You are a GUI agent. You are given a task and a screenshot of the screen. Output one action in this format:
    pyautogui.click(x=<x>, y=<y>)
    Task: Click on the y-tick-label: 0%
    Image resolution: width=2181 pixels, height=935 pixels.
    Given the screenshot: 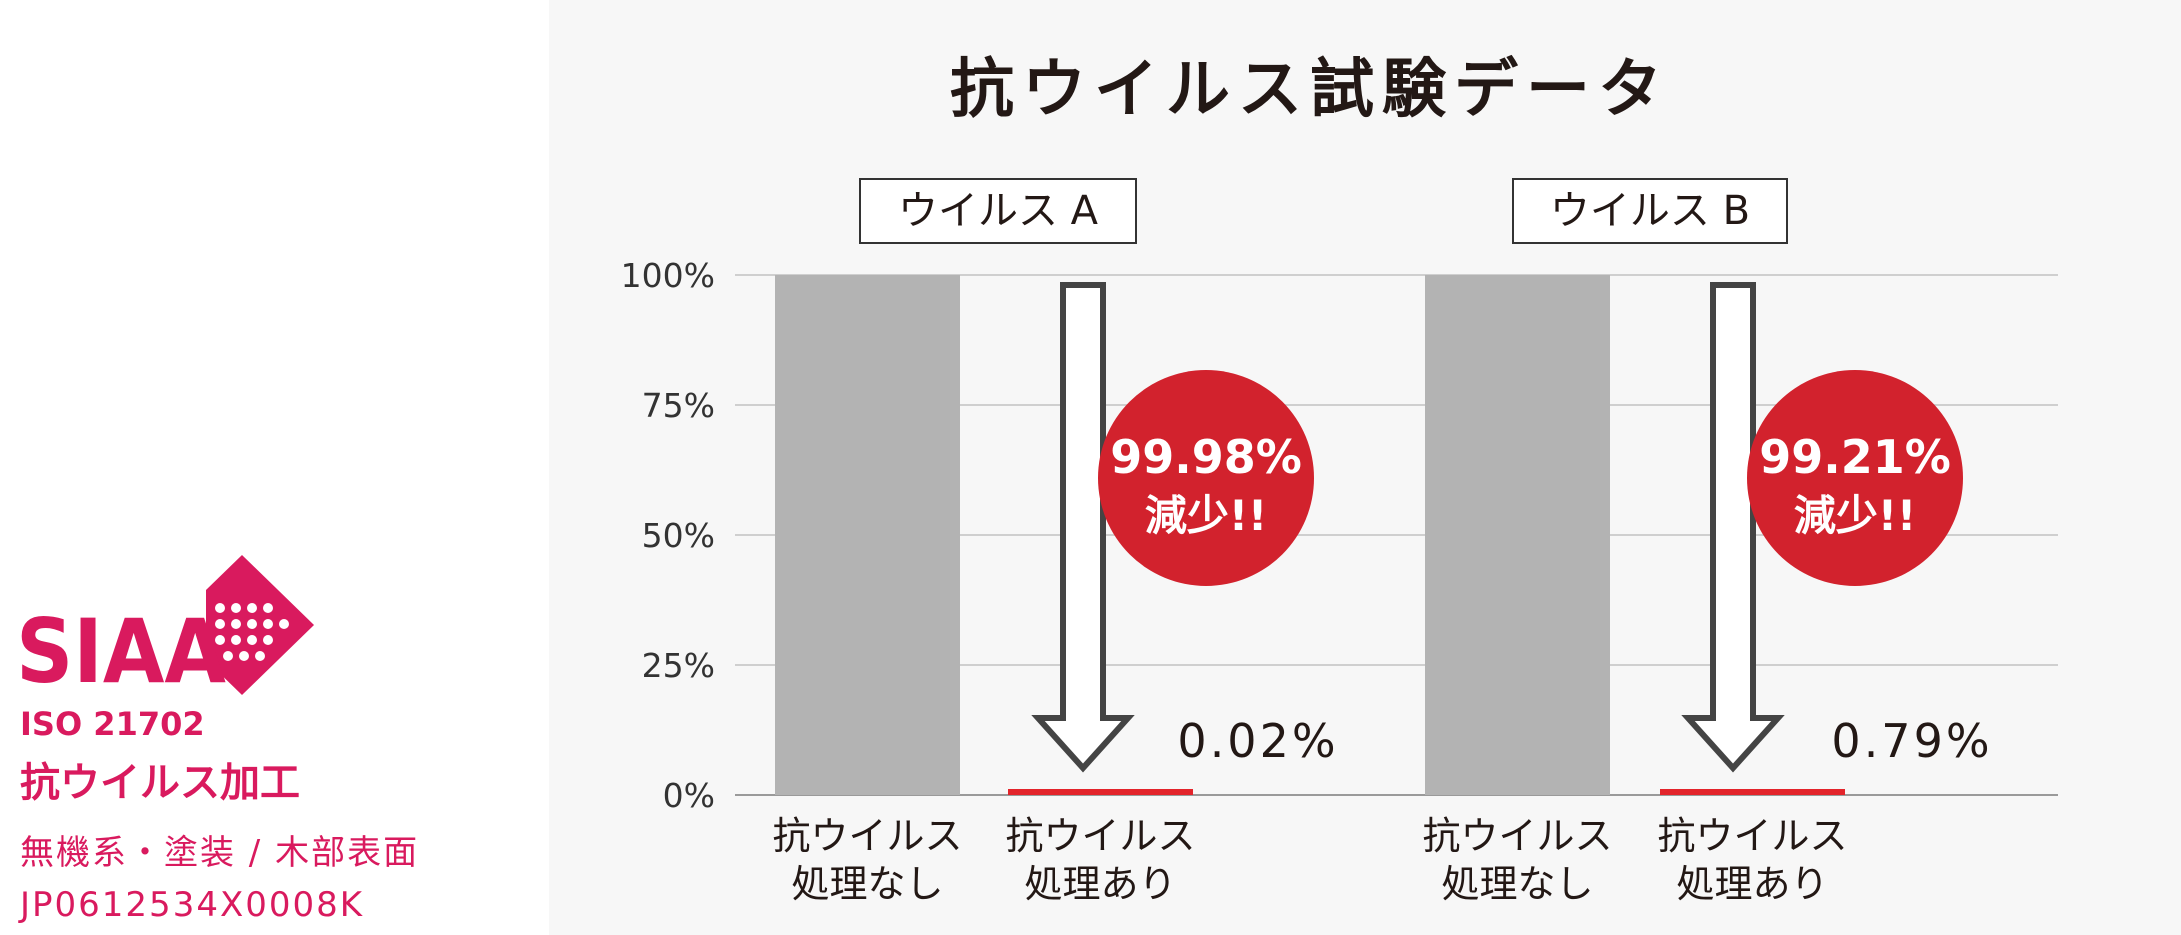 What is the action you would take?
    pyautogui.click(x=689, y=795)
    